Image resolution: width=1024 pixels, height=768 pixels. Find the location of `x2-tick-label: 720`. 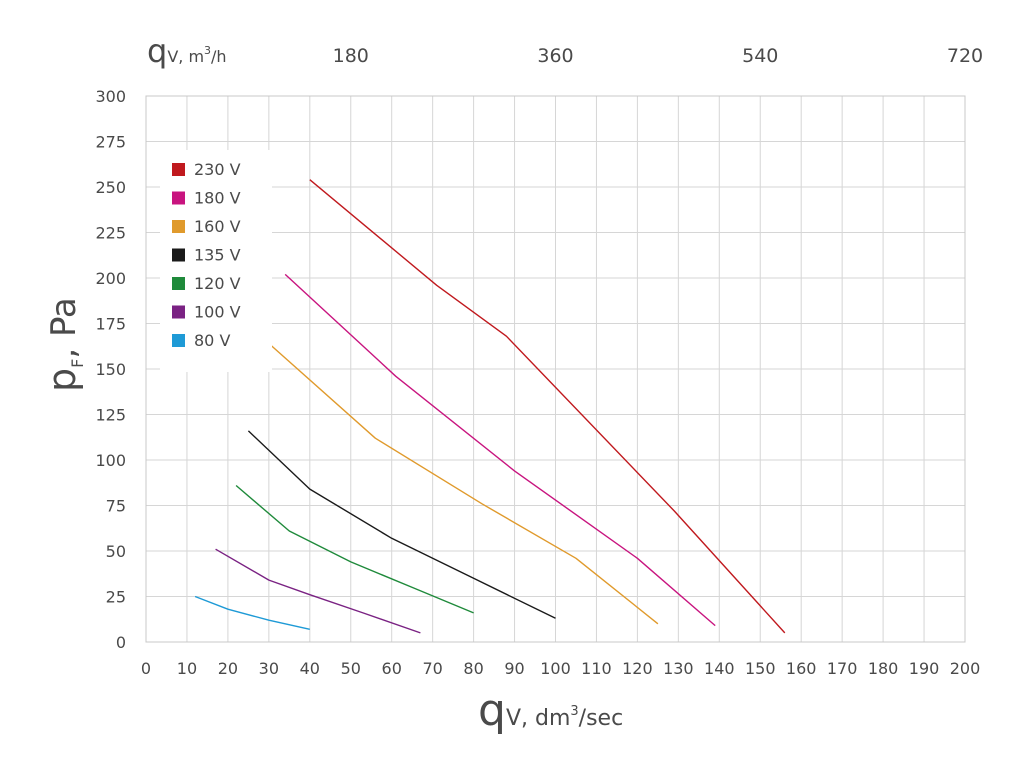

x2-tick-label: 720 is located at coordinates (965, 56).